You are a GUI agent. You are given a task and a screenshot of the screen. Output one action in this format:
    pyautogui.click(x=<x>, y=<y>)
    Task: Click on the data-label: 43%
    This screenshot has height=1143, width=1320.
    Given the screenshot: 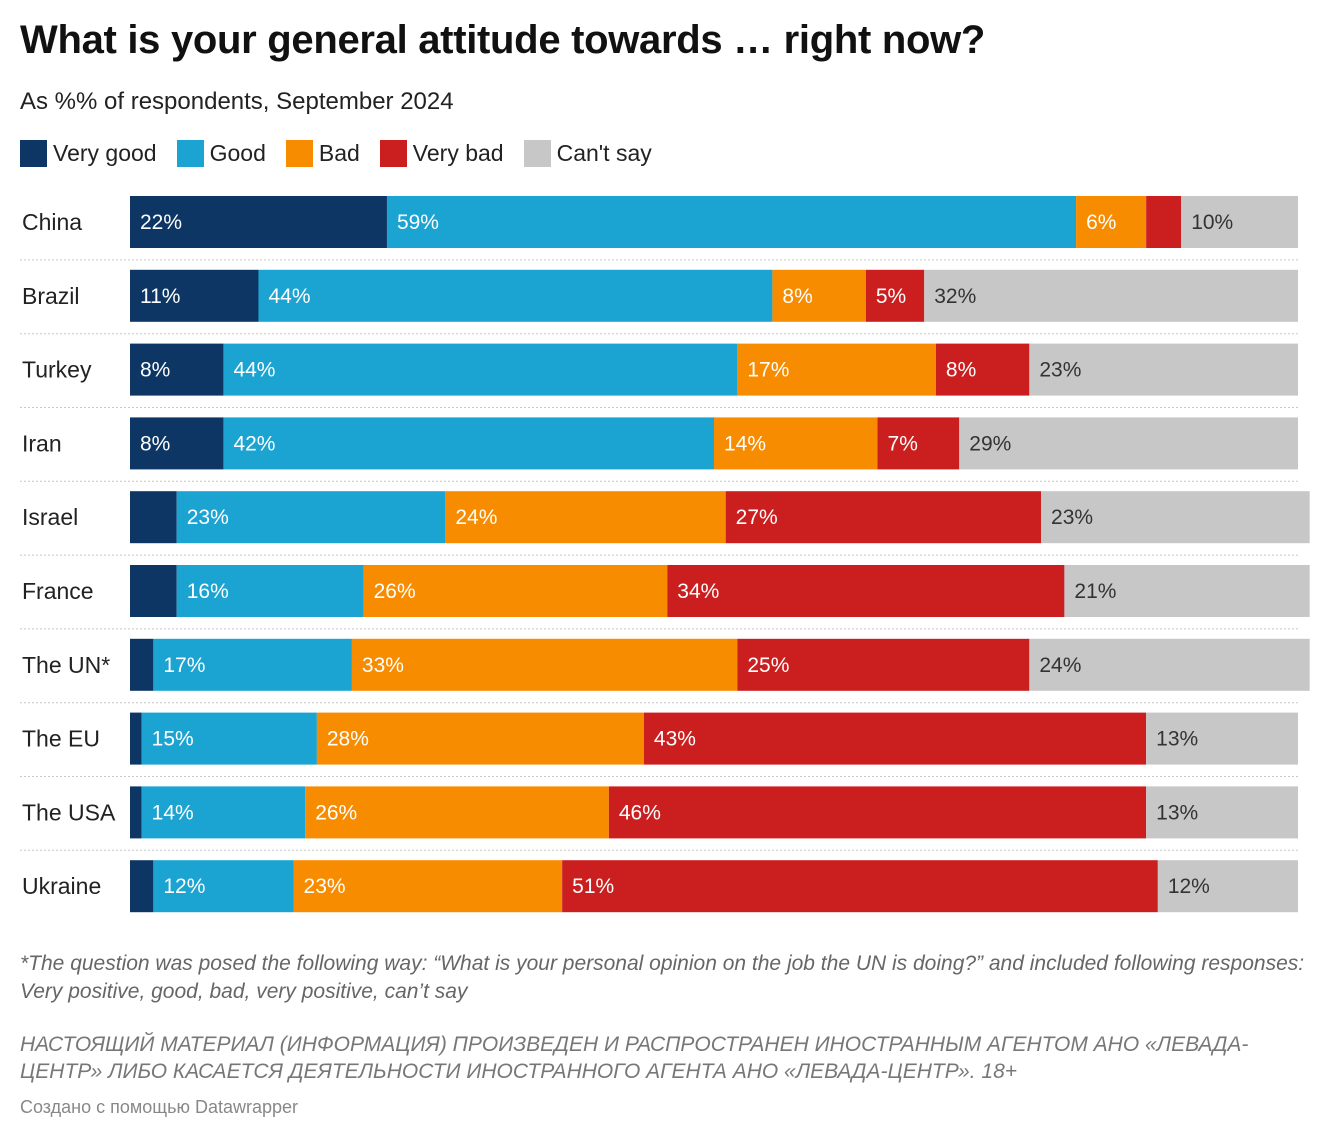 What is the action you would take?
    pyautogui.click(x=675, y=739)
    